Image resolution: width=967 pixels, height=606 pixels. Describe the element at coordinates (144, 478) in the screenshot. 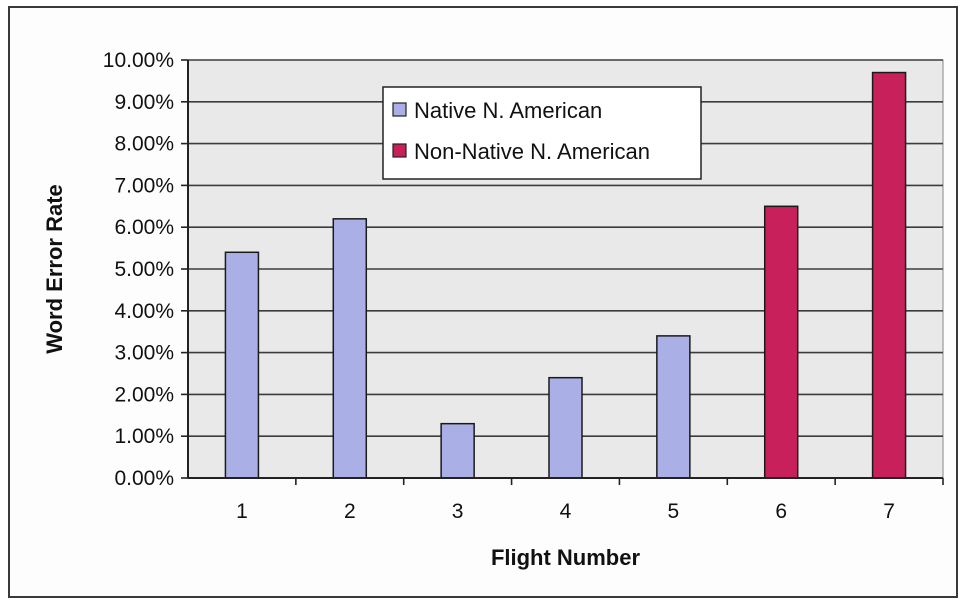

I see `y-tick-label: 0.00%` at that location.